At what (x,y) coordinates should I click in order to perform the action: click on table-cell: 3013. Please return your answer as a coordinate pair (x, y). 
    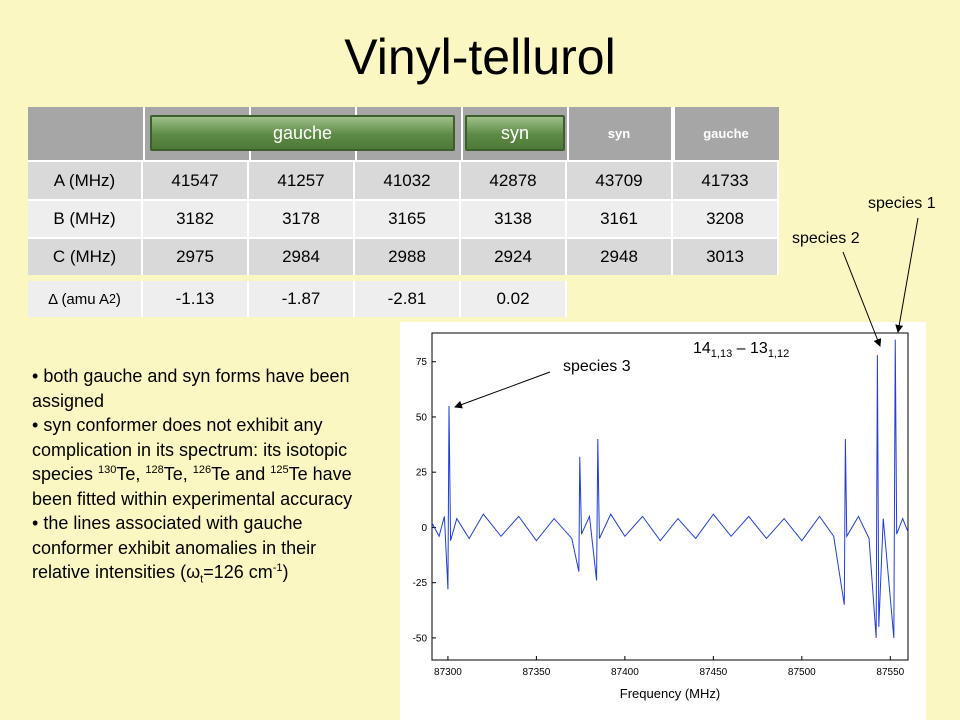
    Looking at the image, I should click on (726, 256).